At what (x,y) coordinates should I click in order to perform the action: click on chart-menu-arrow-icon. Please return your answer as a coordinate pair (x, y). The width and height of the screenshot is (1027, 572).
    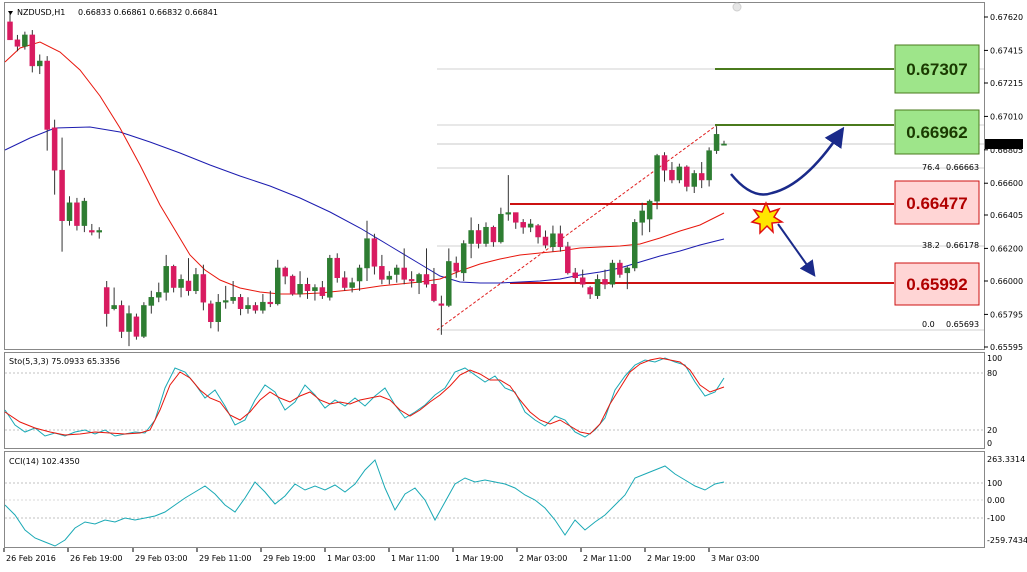
    Looking at the image, I should click on (10, 13).